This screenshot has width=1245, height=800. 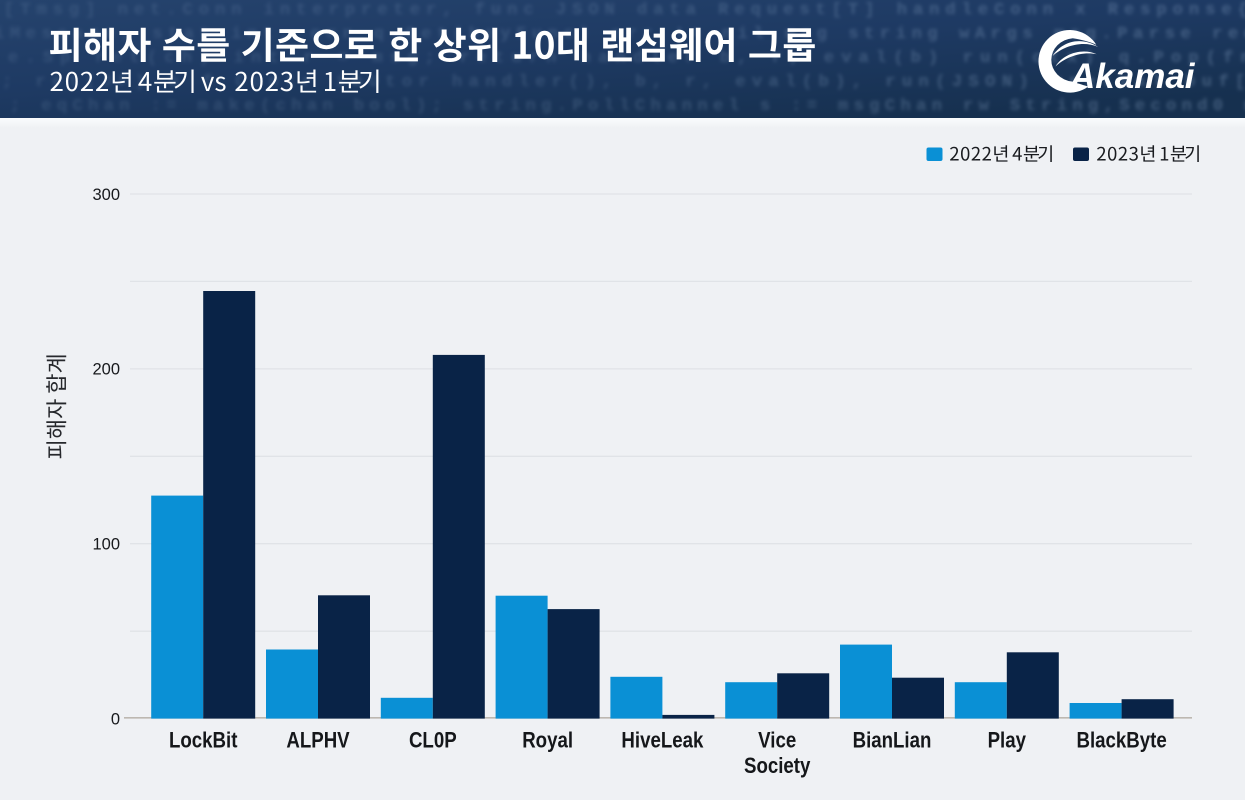 What do you see at coordinates (433, 740) in the screenshot?
I see `svg-text: CL0P` at bounding box center [433, 740].